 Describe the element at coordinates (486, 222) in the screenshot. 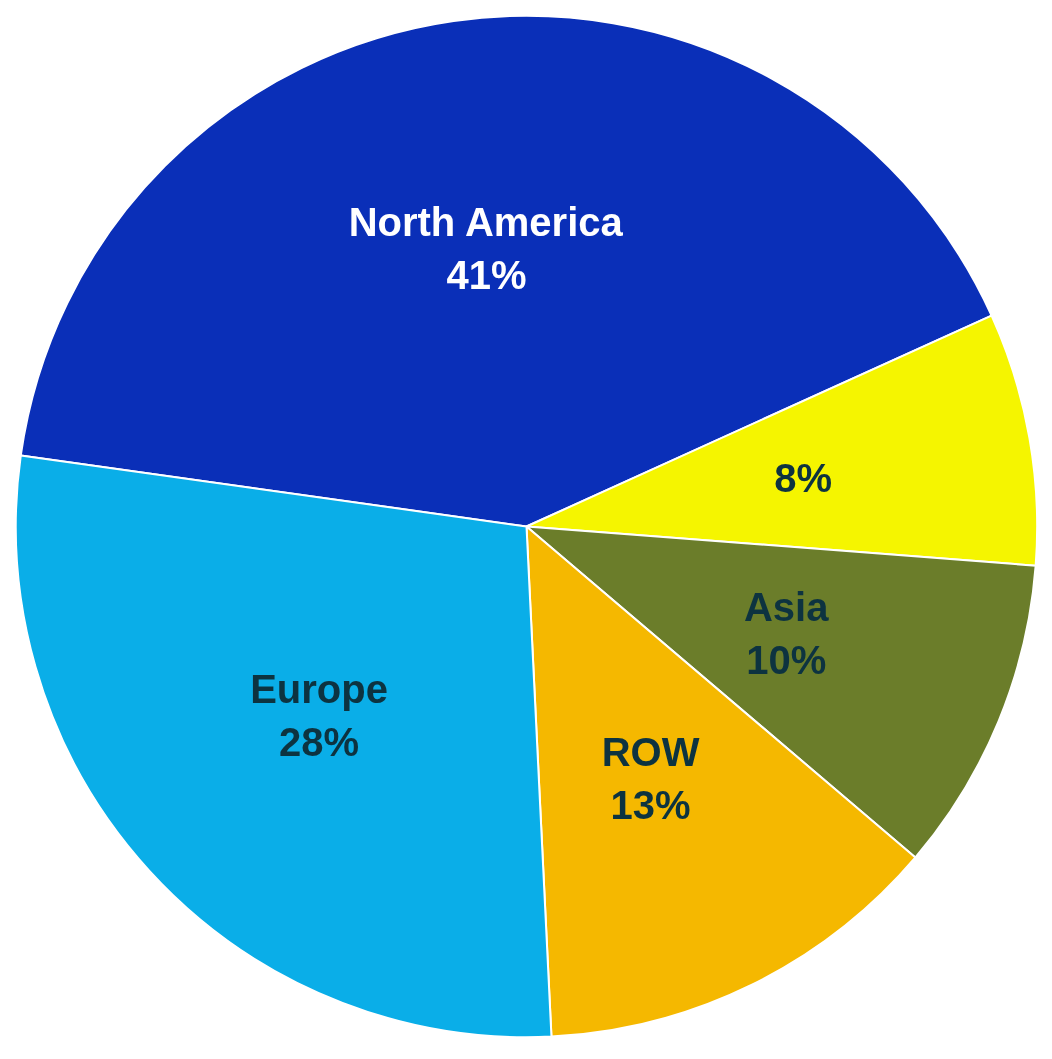

I see `slice-label: North America` at that location.